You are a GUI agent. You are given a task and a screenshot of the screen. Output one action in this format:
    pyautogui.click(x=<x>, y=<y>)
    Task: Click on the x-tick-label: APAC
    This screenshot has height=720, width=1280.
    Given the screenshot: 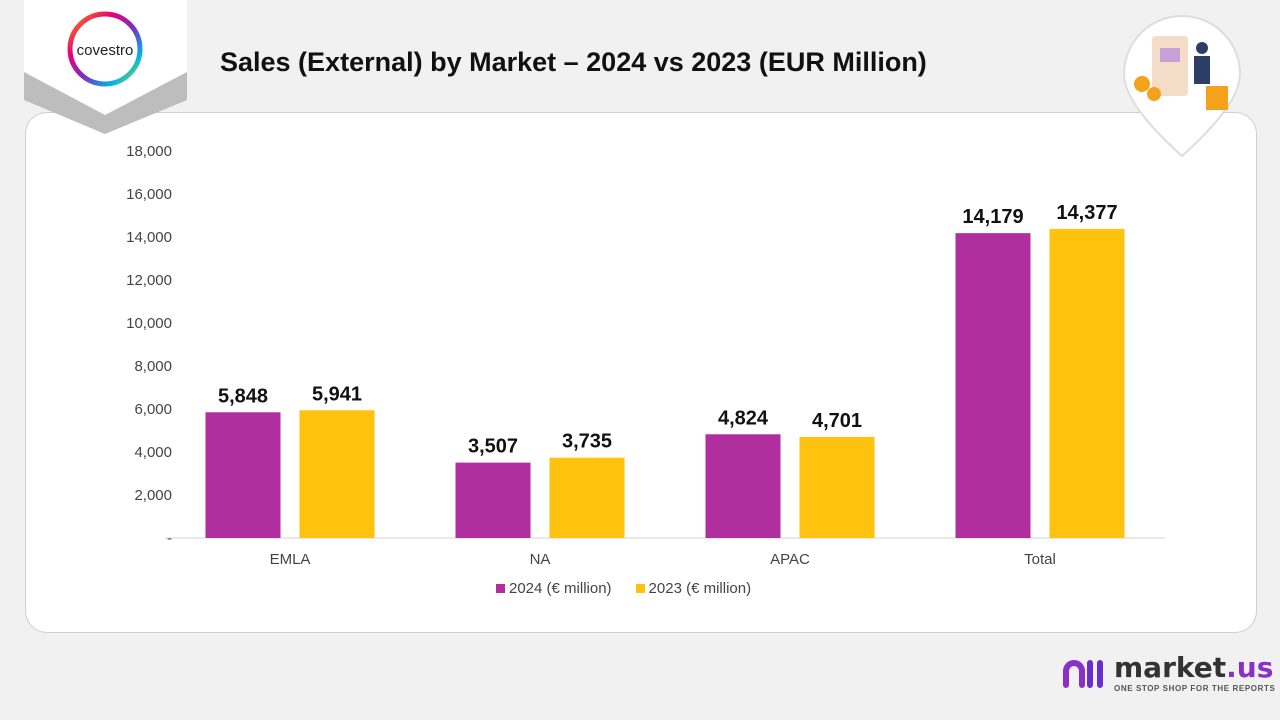 What is the action you would take?
    pyautogui.click(x=790, y=559)
    